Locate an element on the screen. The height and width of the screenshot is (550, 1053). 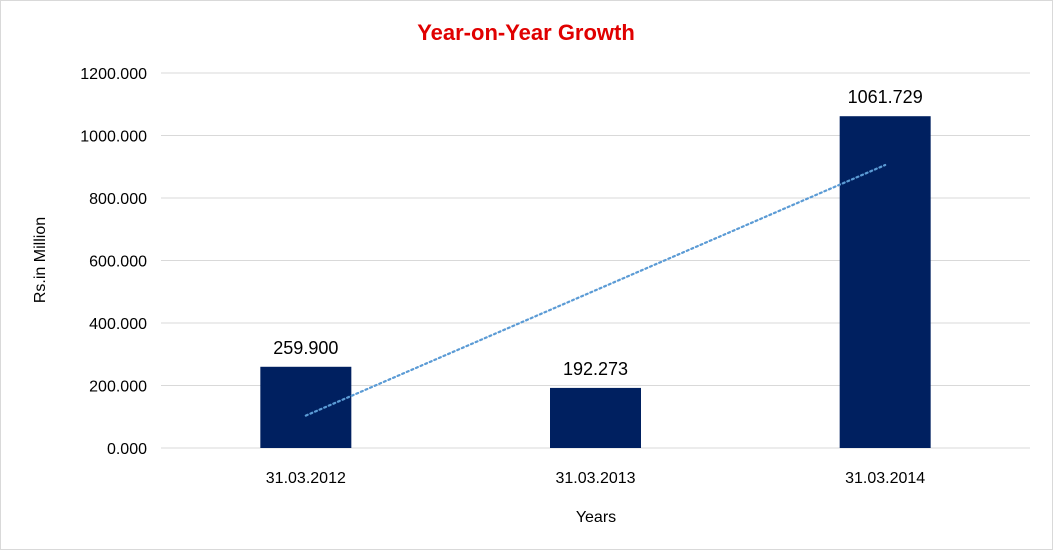
y-axis-label: Rs.in Million is located at coordinates (40, 260).